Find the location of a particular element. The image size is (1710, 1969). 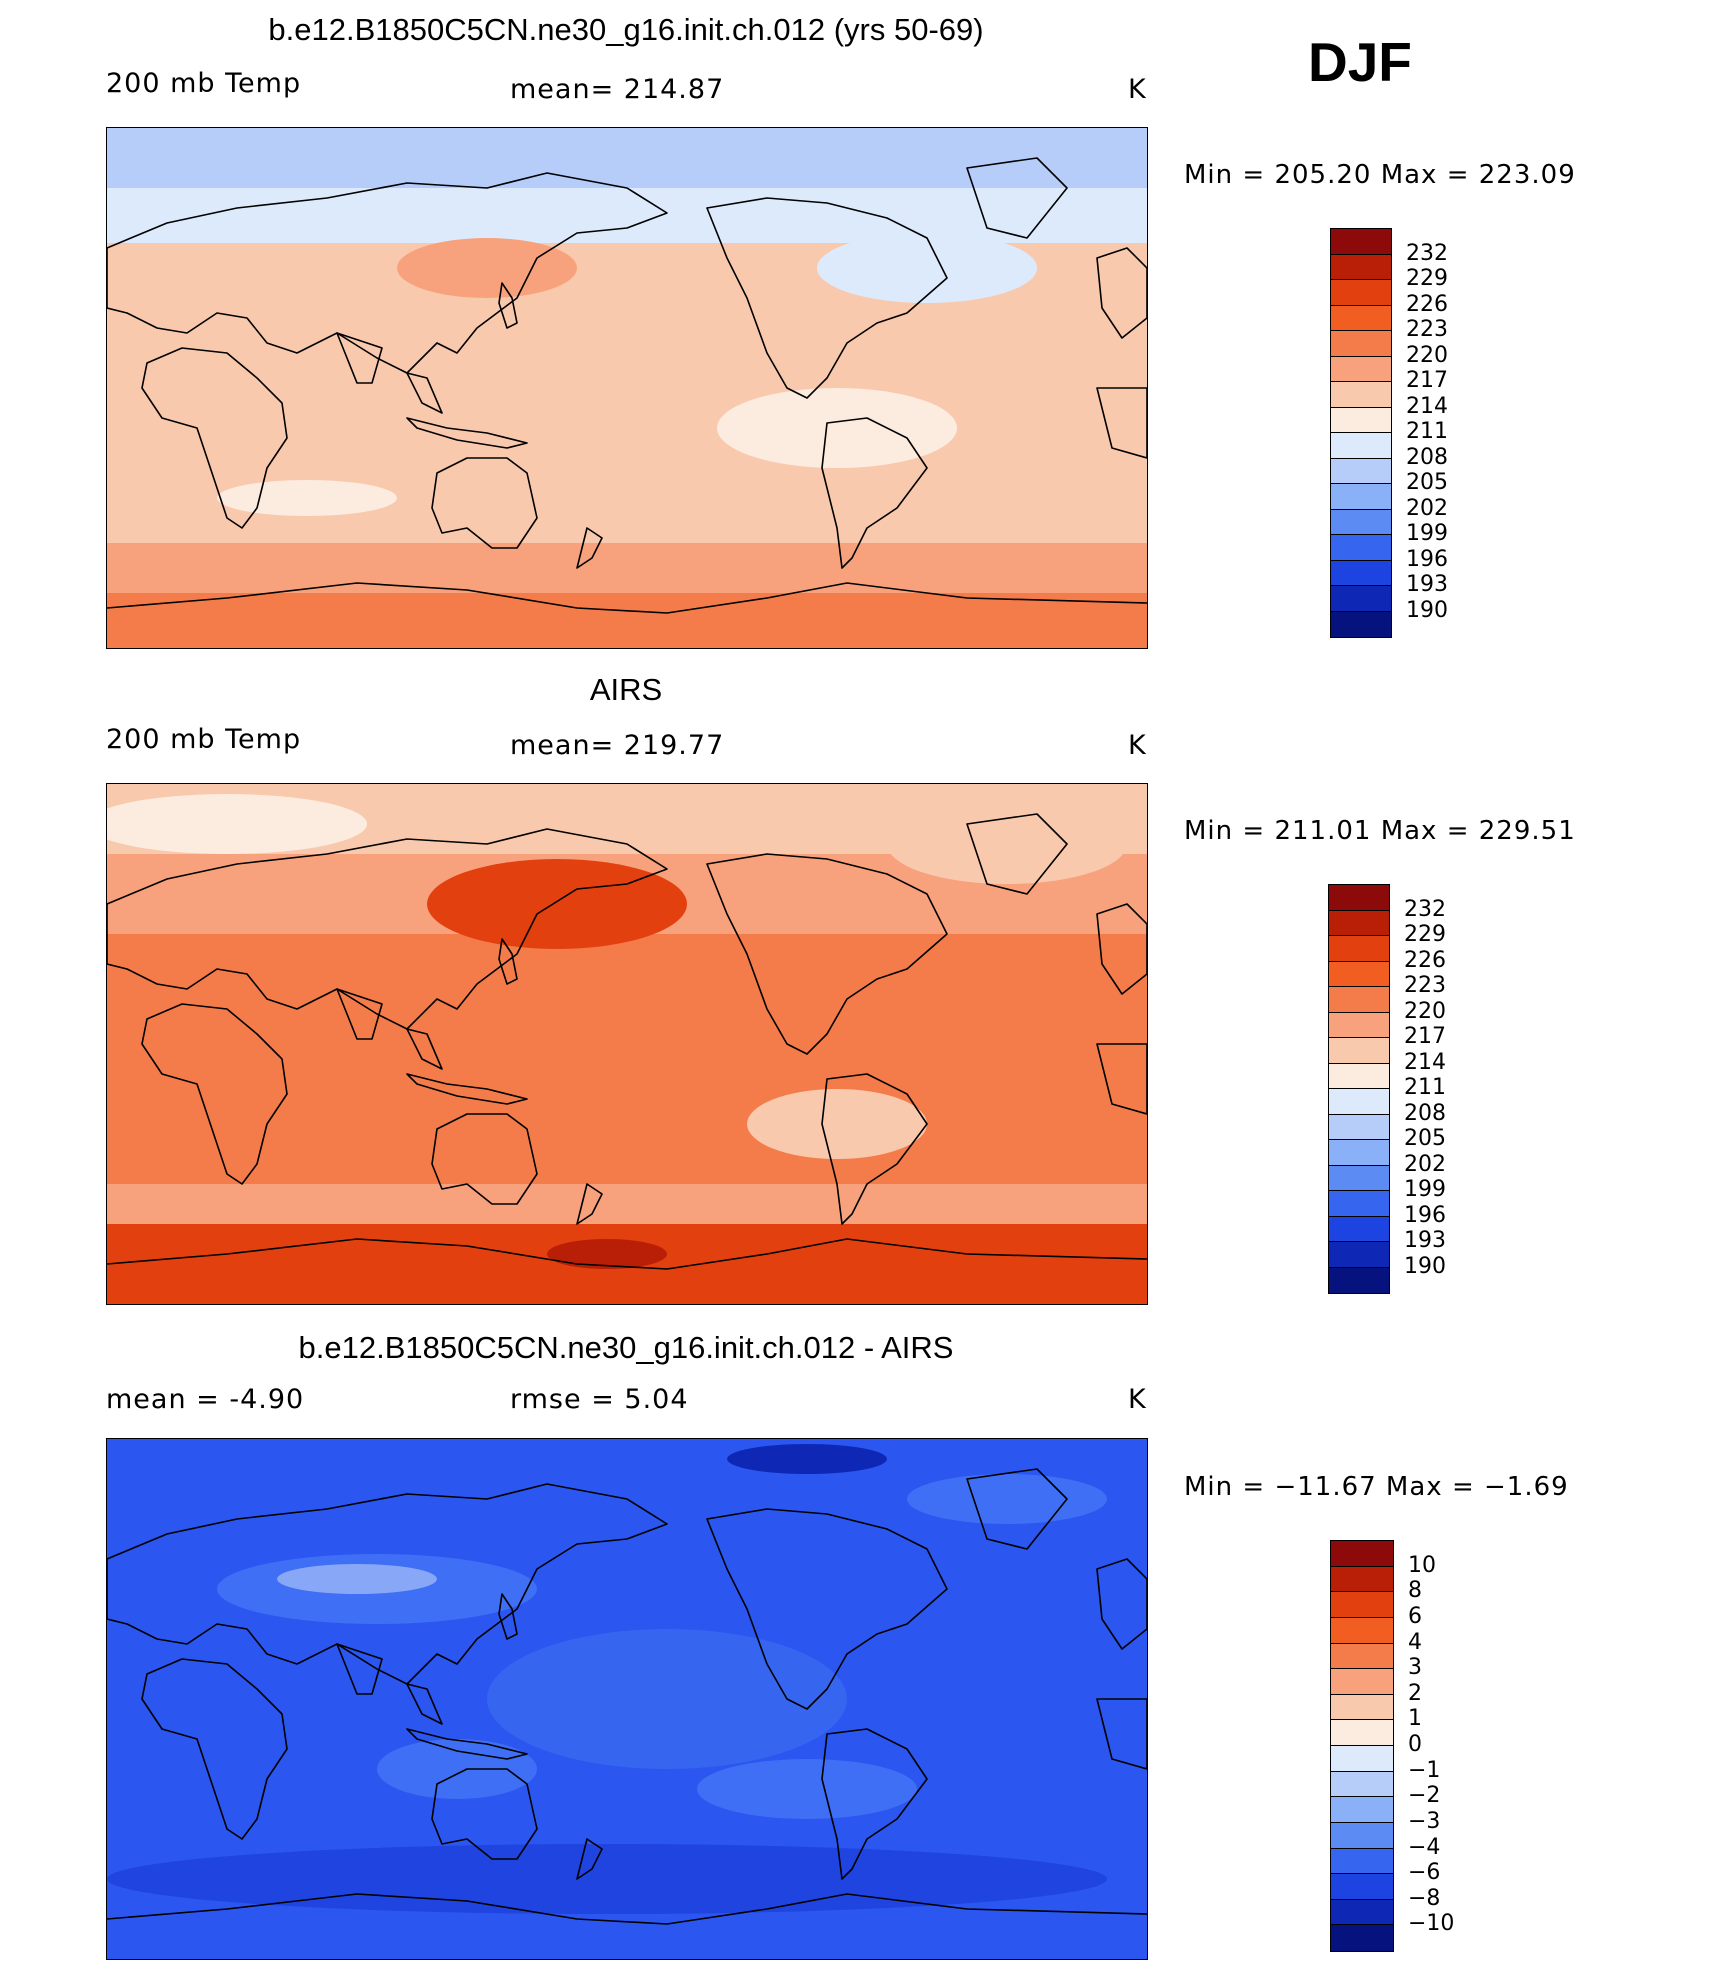

colorbar-label: 199 is located at coordinates (1425, 1189).